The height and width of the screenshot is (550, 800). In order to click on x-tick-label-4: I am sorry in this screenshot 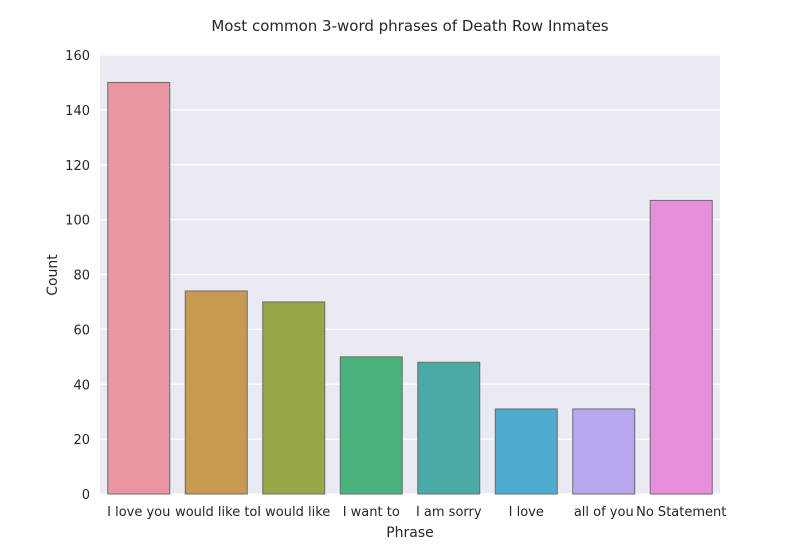, I will do `click(449, 512)`.